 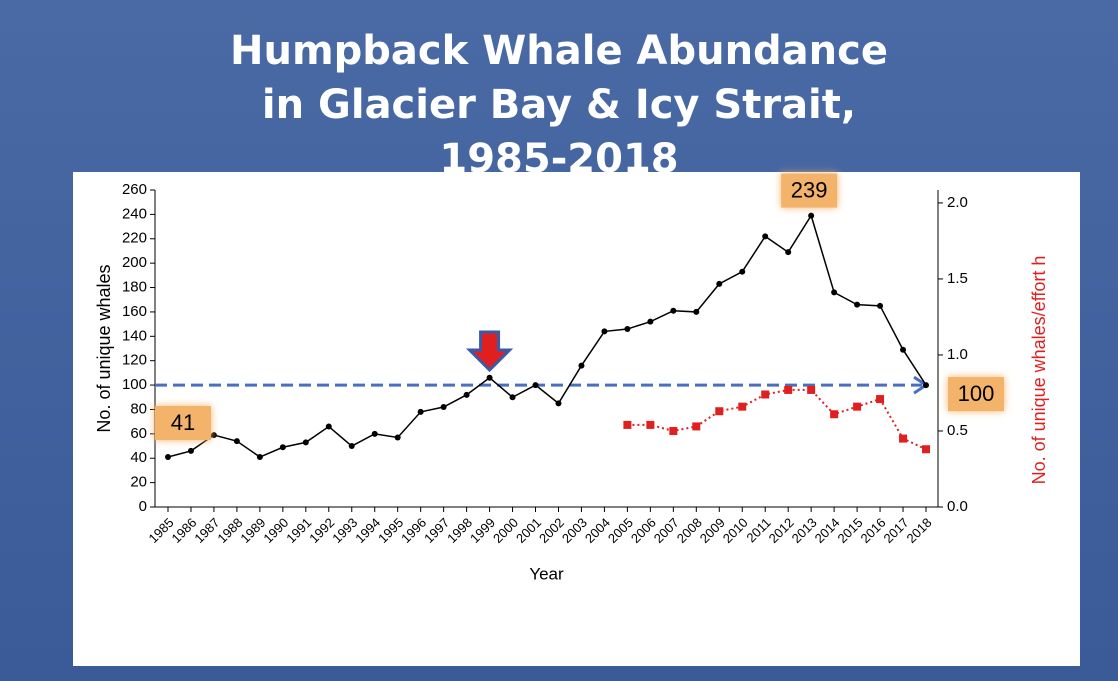 I want to click on annotation: 100, so click(x=976, y=393).